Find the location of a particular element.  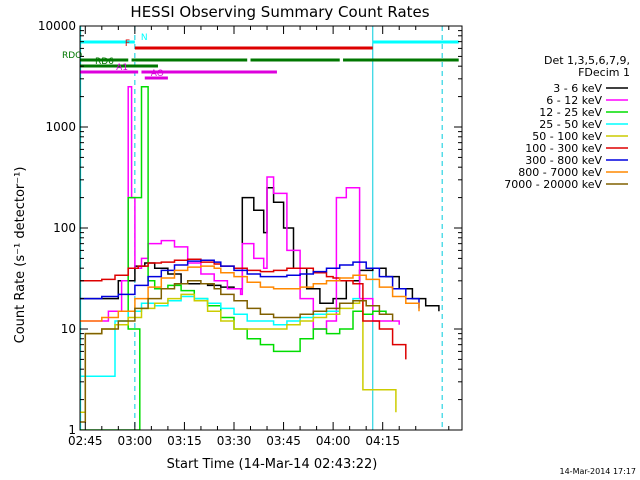

legend-label-6: 300 - 800 keV is located at coordinates (563, 160).